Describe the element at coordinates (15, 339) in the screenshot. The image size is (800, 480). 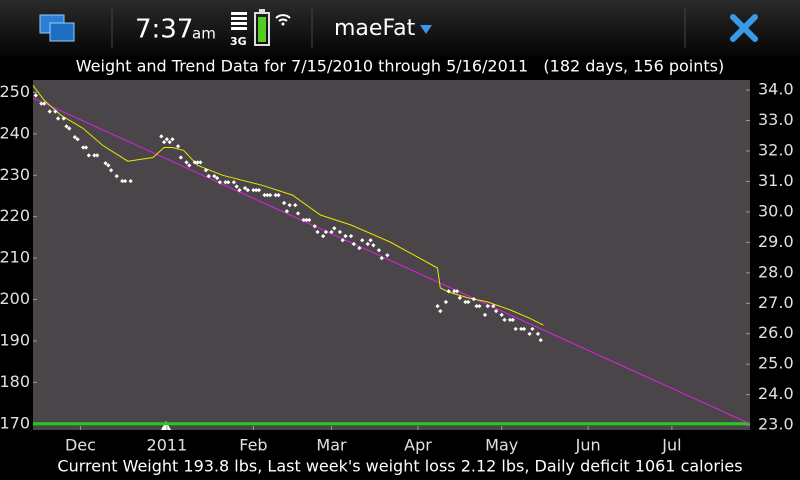
I see `y-tick-label: 190` at that location.